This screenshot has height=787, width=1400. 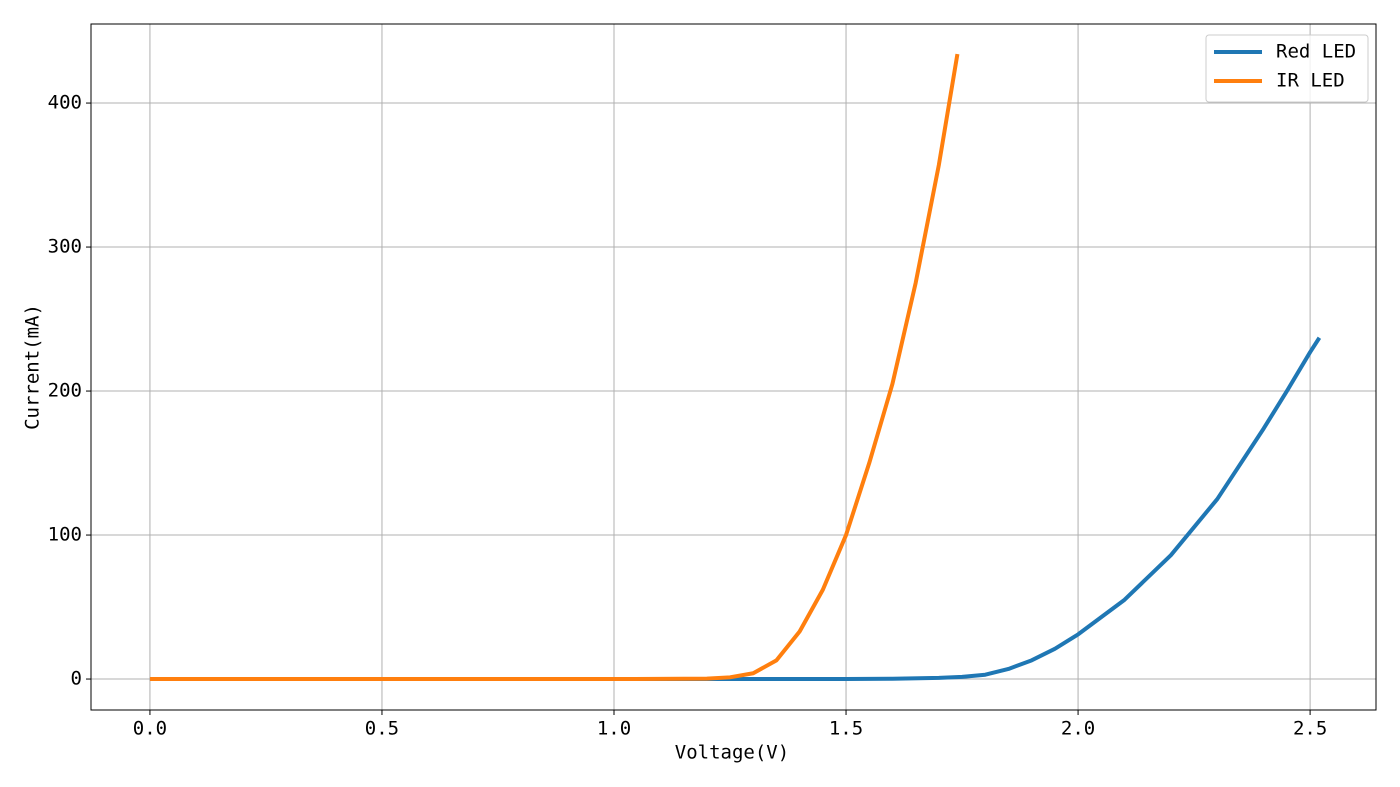 What do you see at coordinates (65, 103) in the screenshot?
I see `y-tick-label: 400` at bounding box center [65, 103].